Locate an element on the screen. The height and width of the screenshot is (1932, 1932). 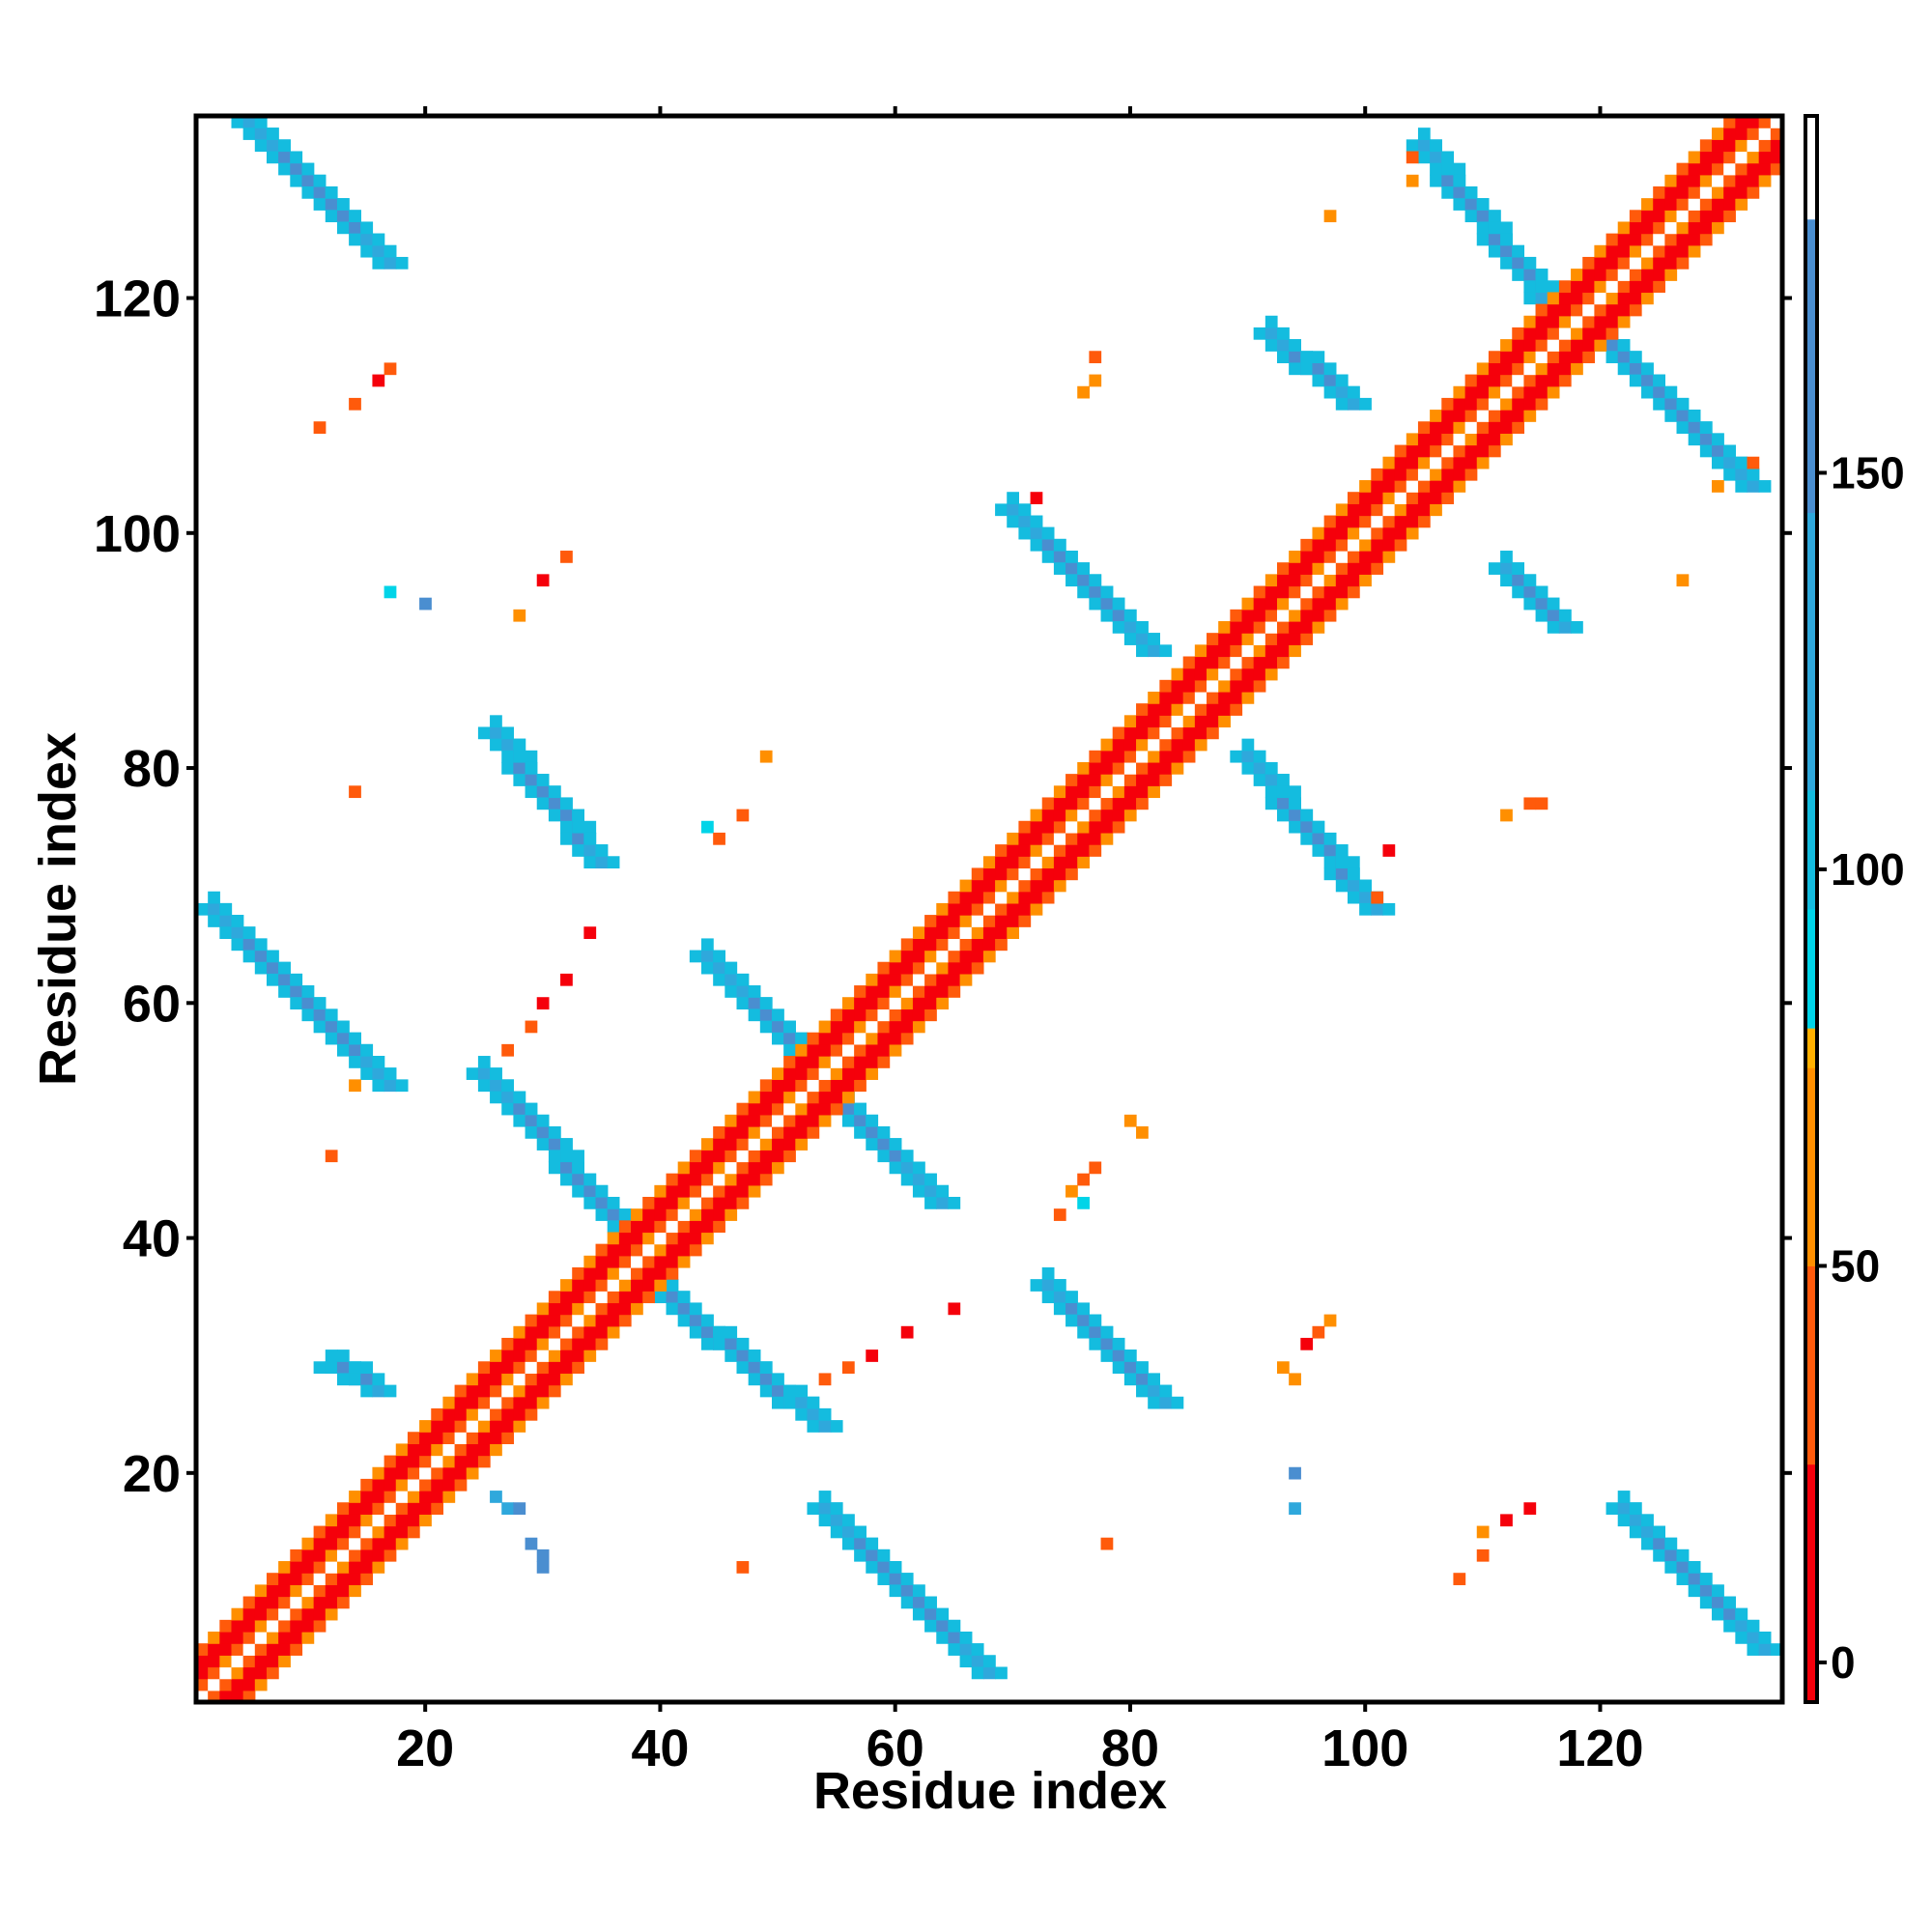
colorbar-segment is located at coordinates (1811, 1365).